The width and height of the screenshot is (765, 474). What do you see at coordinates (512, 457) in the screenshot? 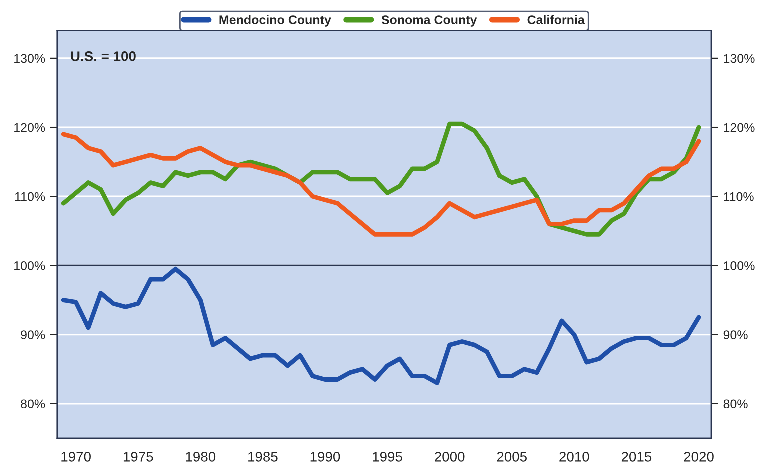
I see `x-tick-label: 2005` at bounding box center [512, 457].